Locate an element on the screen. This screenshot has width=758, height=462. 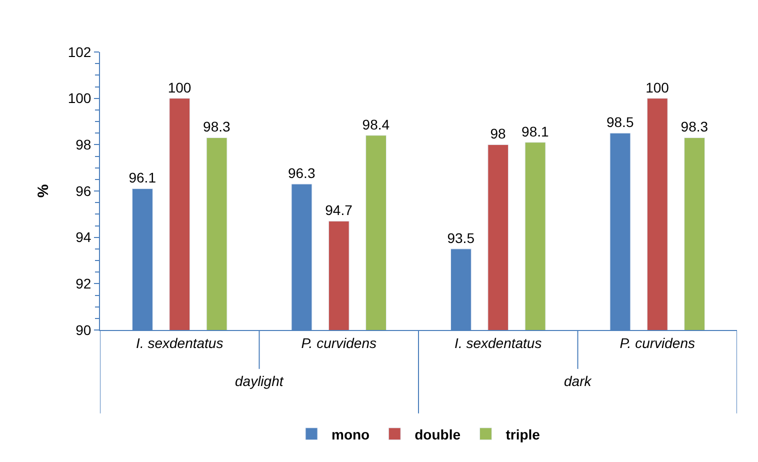
y-tick-label: 102 is located at coordinates (80, 52).